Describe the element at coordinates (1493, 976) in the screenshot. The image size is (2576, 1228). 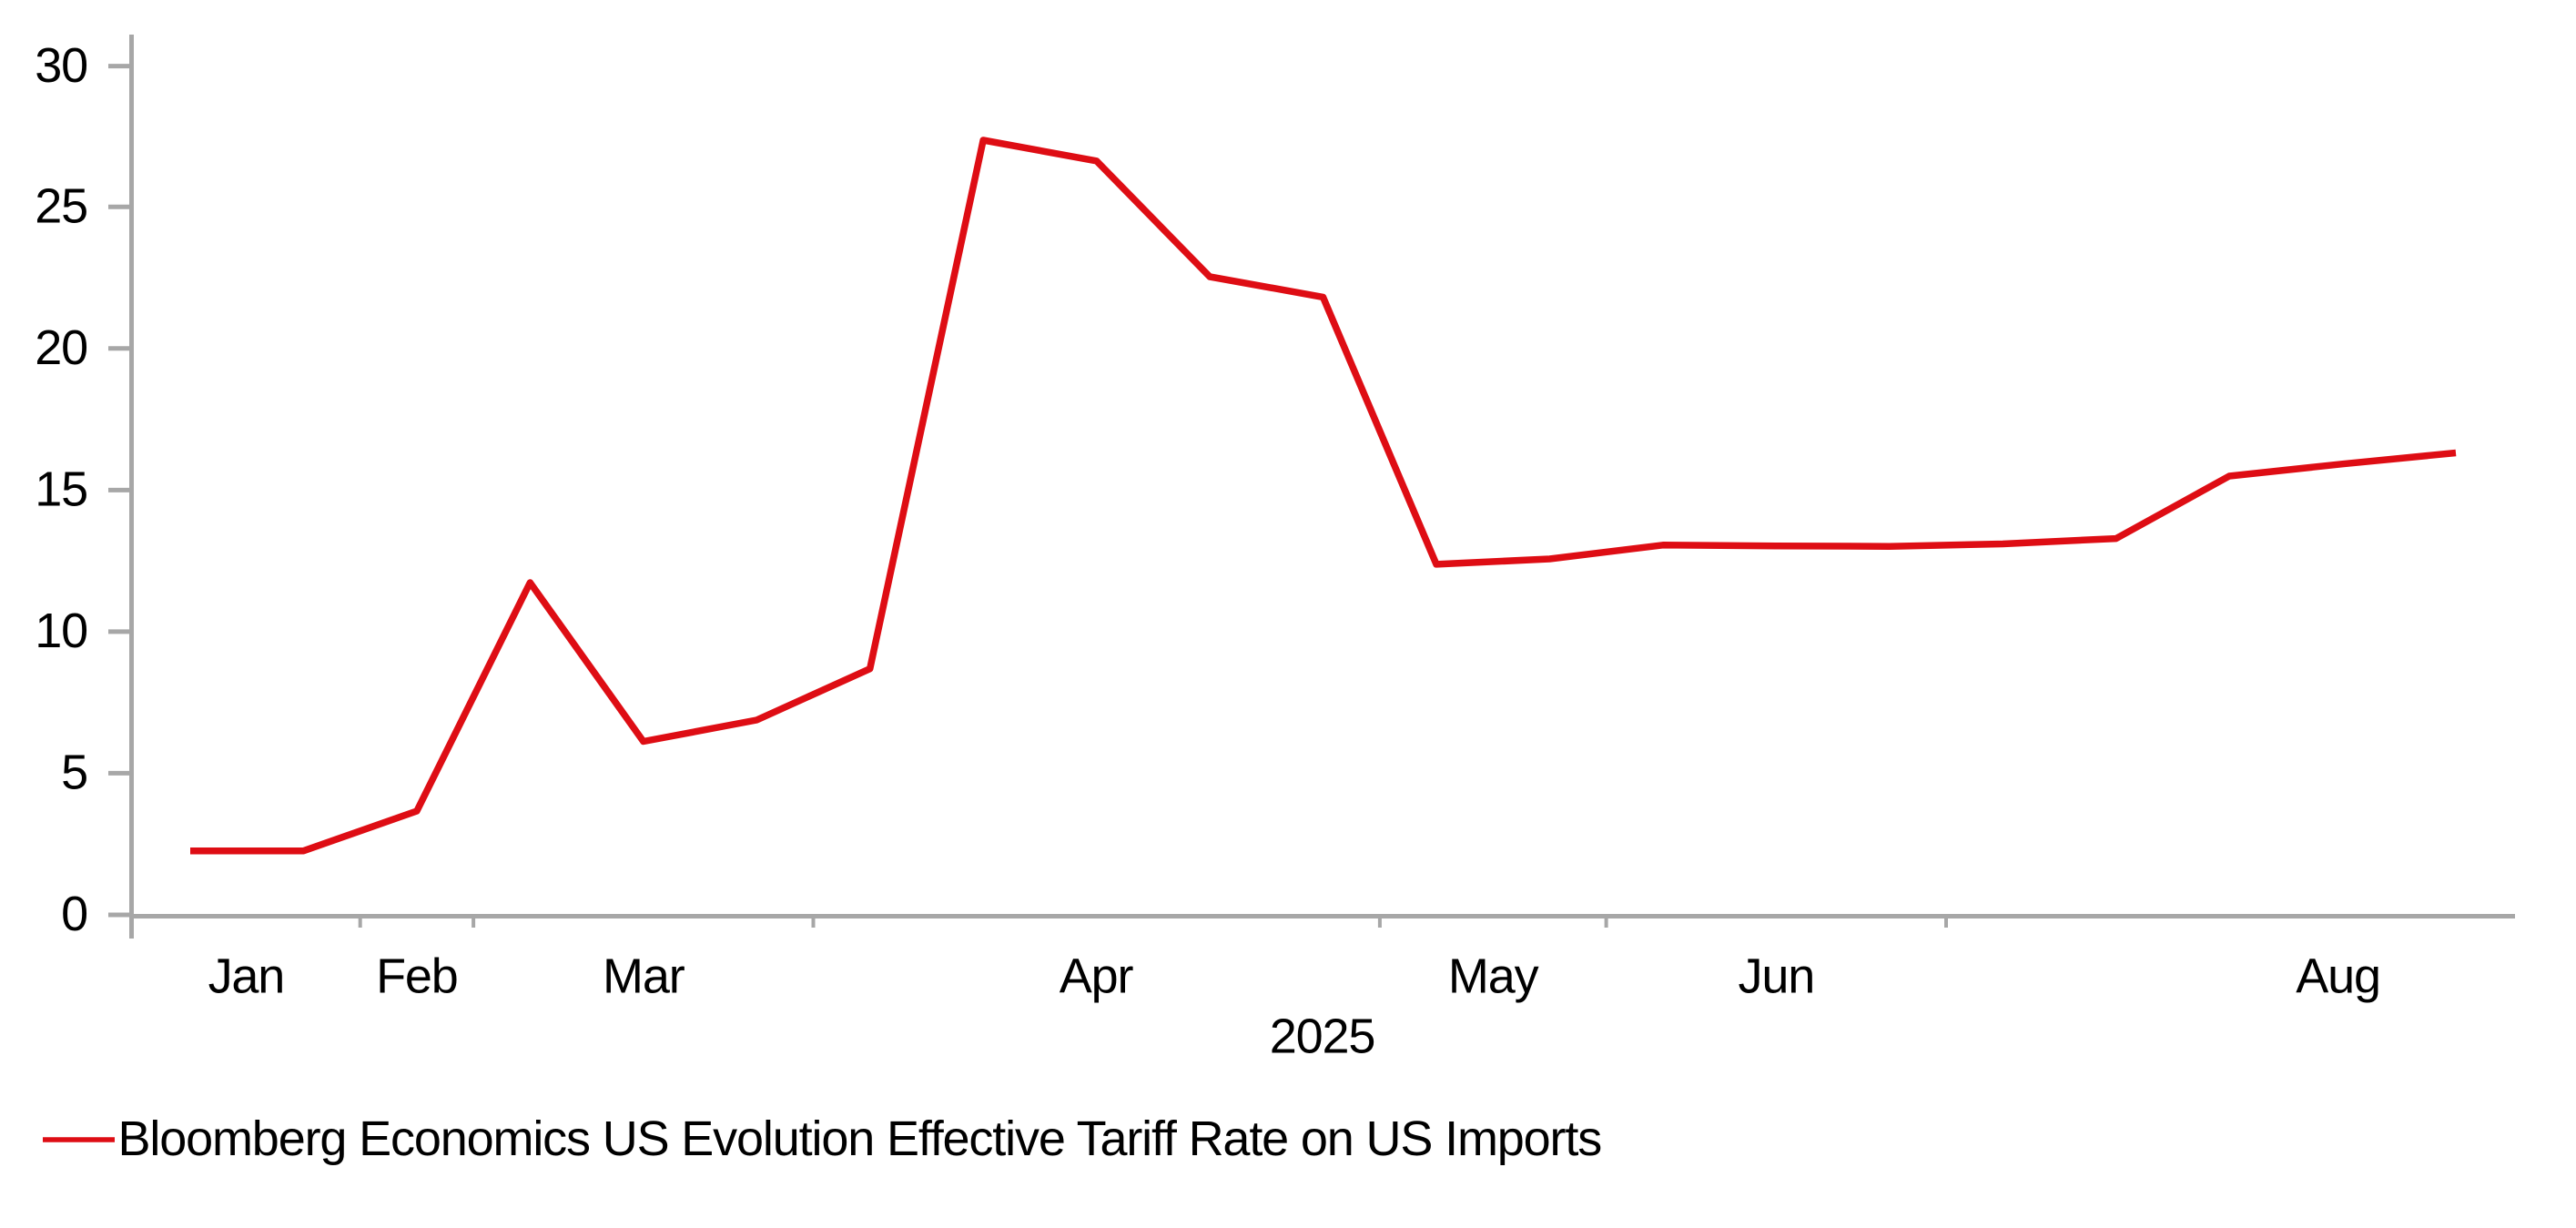
I see `svg-text: May` at that location.